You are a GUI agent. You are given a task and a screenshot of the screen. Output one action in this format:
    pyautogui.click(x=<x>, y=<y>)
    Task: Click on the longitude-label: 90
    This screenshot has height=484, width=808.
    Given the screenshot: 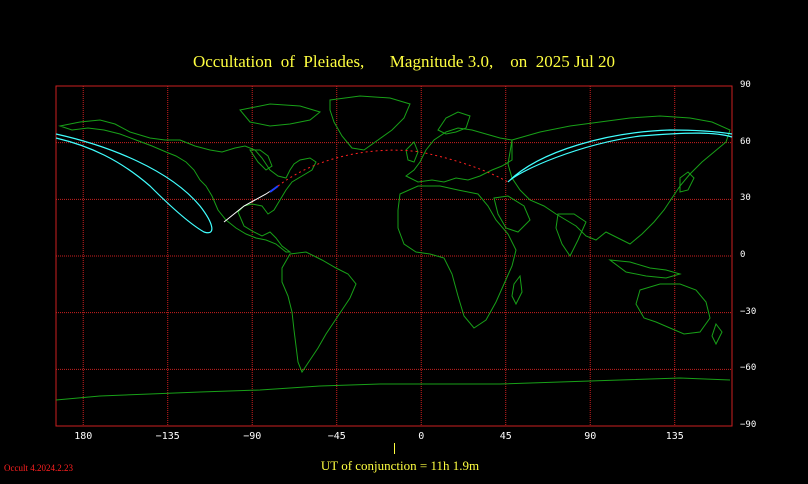 What is the action you would take?
    pyautogui.click(x=590, y=436)
    